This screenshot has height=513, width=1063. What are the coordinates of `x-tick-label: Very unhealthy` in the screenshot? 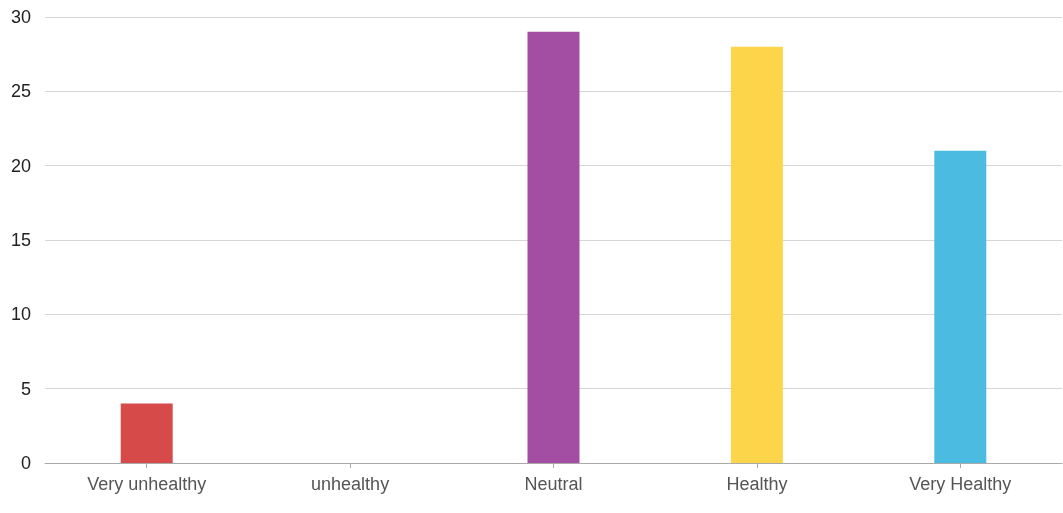 It's located at (147, 484).